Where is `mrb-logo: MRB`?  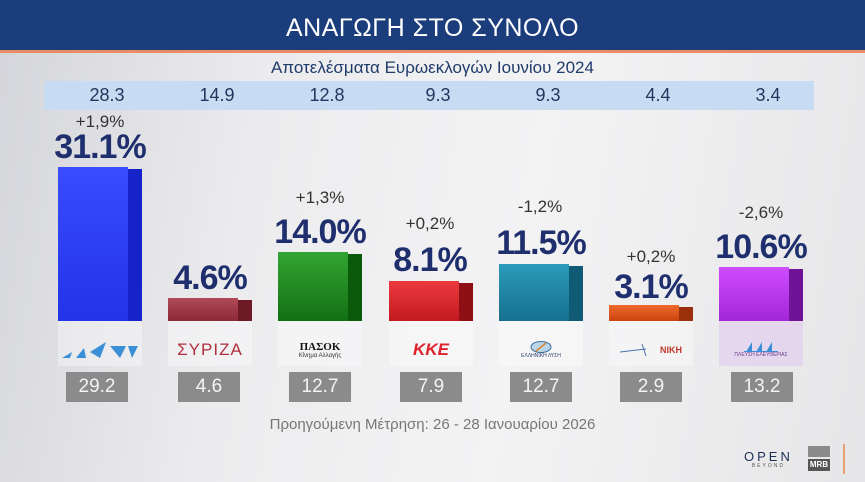 mrb-logo: MRB is located at coordinates (819, 458).